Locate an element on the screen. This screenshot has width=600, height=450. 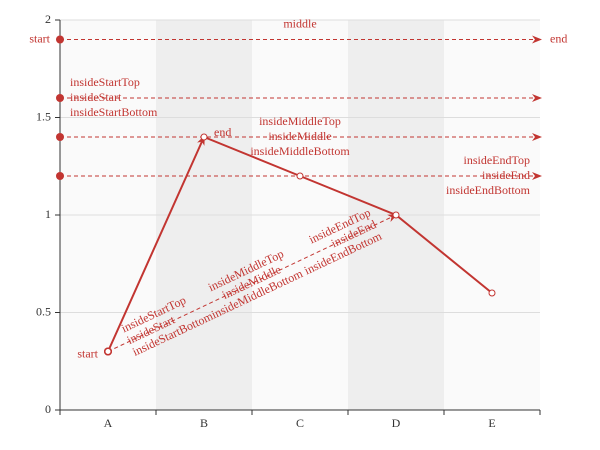
label-insideEndBottom-h: insideEndBottom is located at coordinates (488, 190).